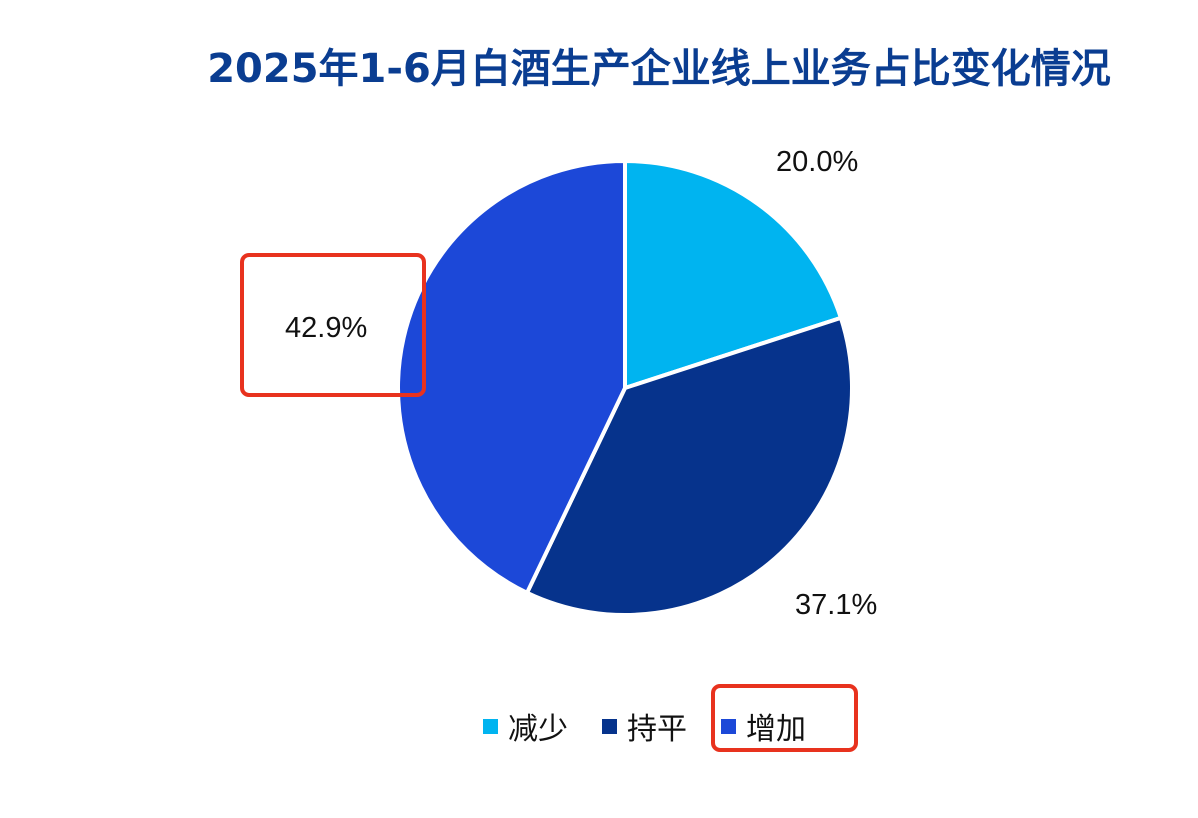 The height and width of the screenshot is (818, 1198). I want to click on data-label-increase: 42.9%, so click(326, 328).